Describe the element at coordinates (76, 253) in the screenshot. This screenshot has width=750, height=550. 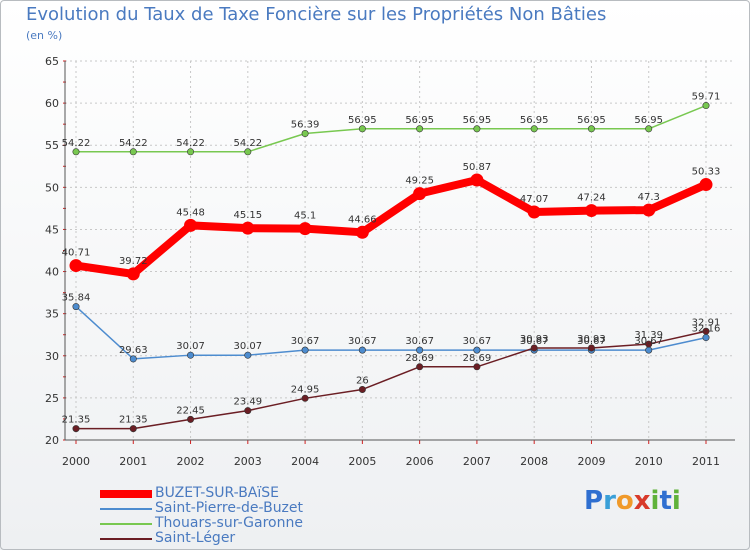
I see `data-label-buzet-sur-ba-se: 40.71` at that location.